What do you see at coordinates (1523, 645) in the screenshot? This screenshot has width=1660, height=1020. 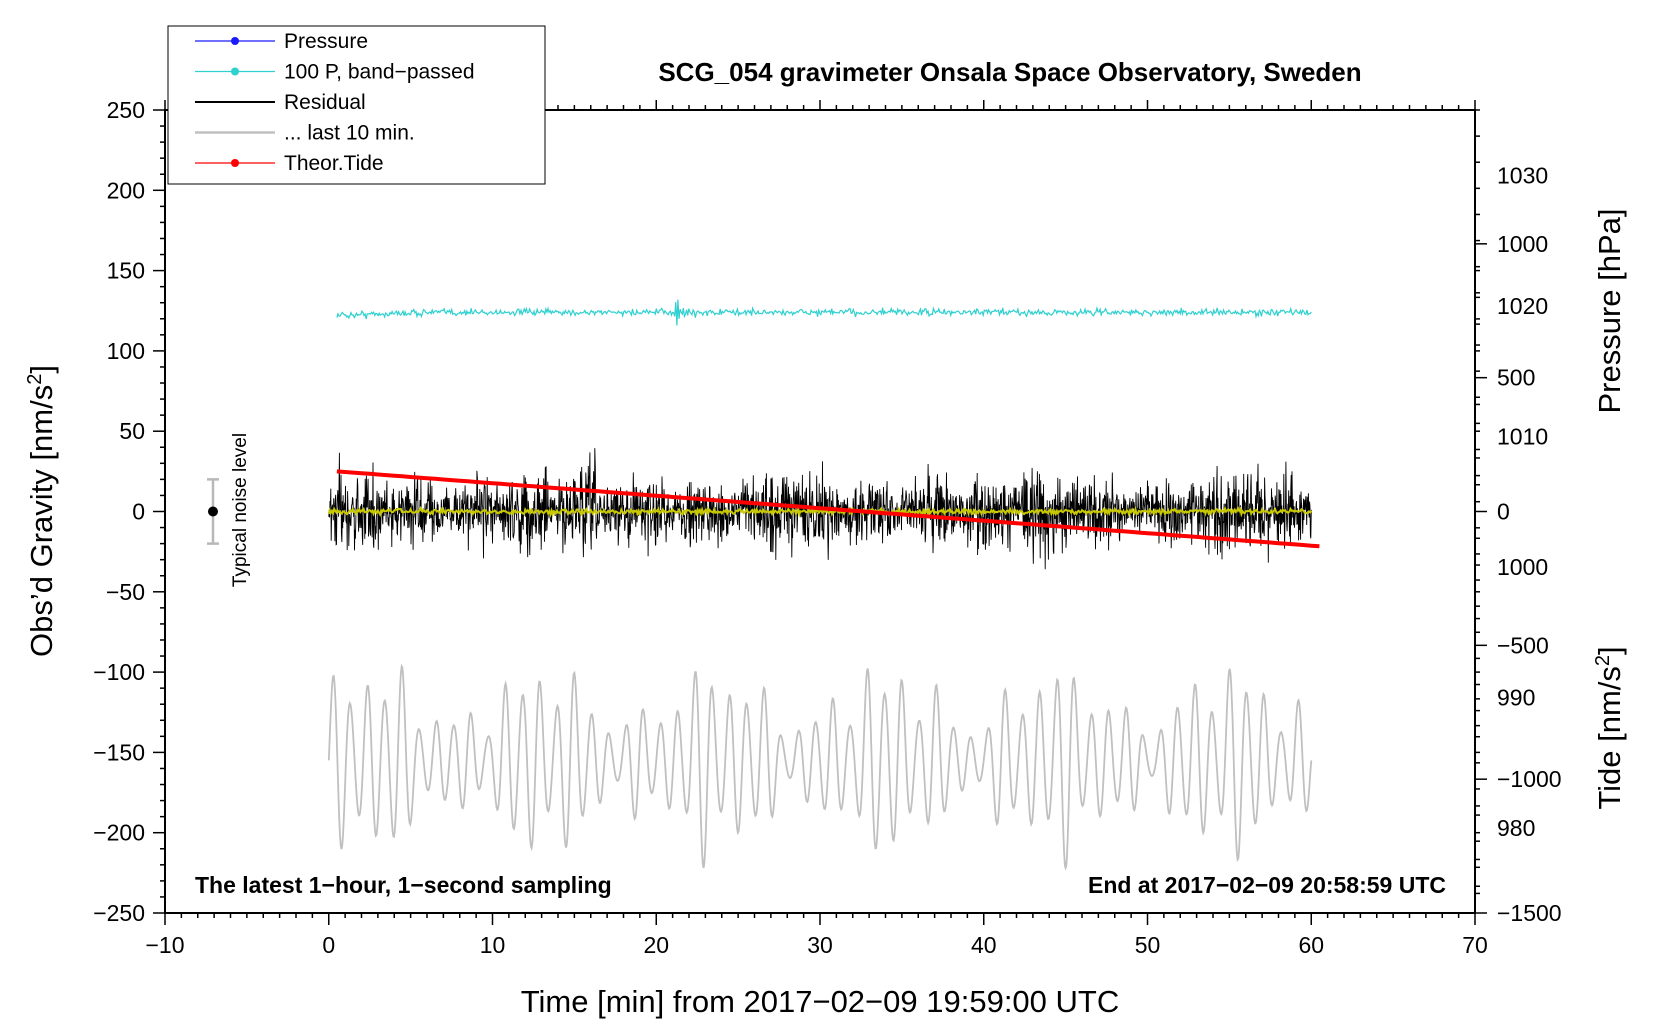 I see `tide-tick-label: −500` at bounding box center [1523, 645].